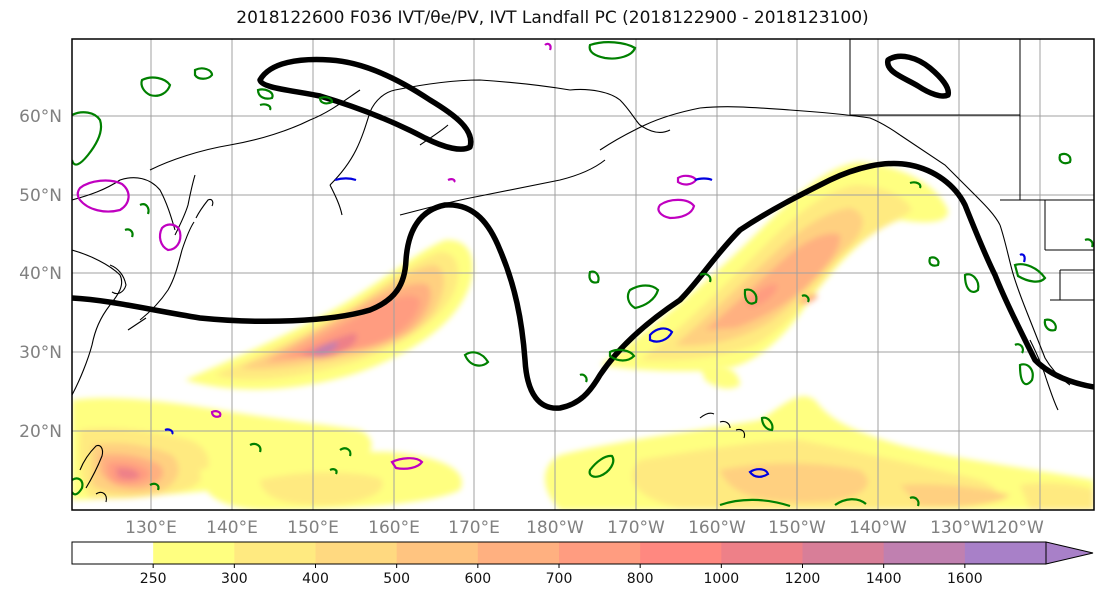  Describe the element at coordinates (1015, 528) in the screenshot. I see `lon-label-120w: 120°W` at that location.